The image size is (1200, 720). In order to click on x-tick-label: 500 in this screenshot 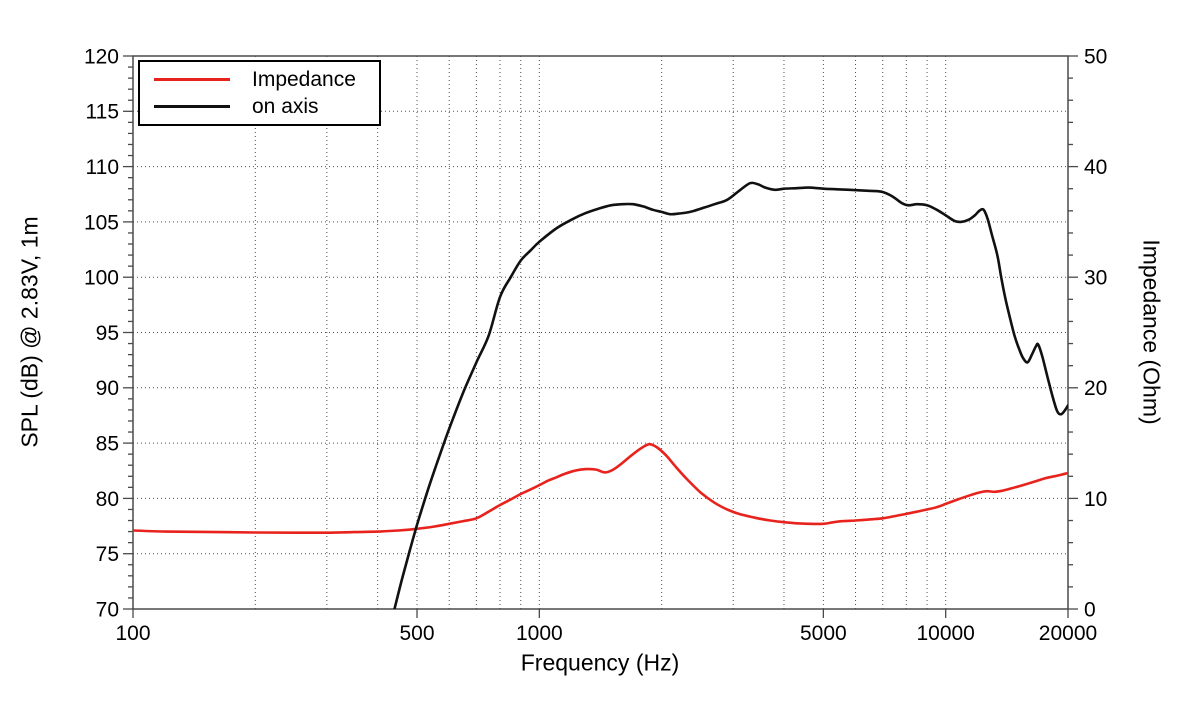, I will do `click(416, 633)`.